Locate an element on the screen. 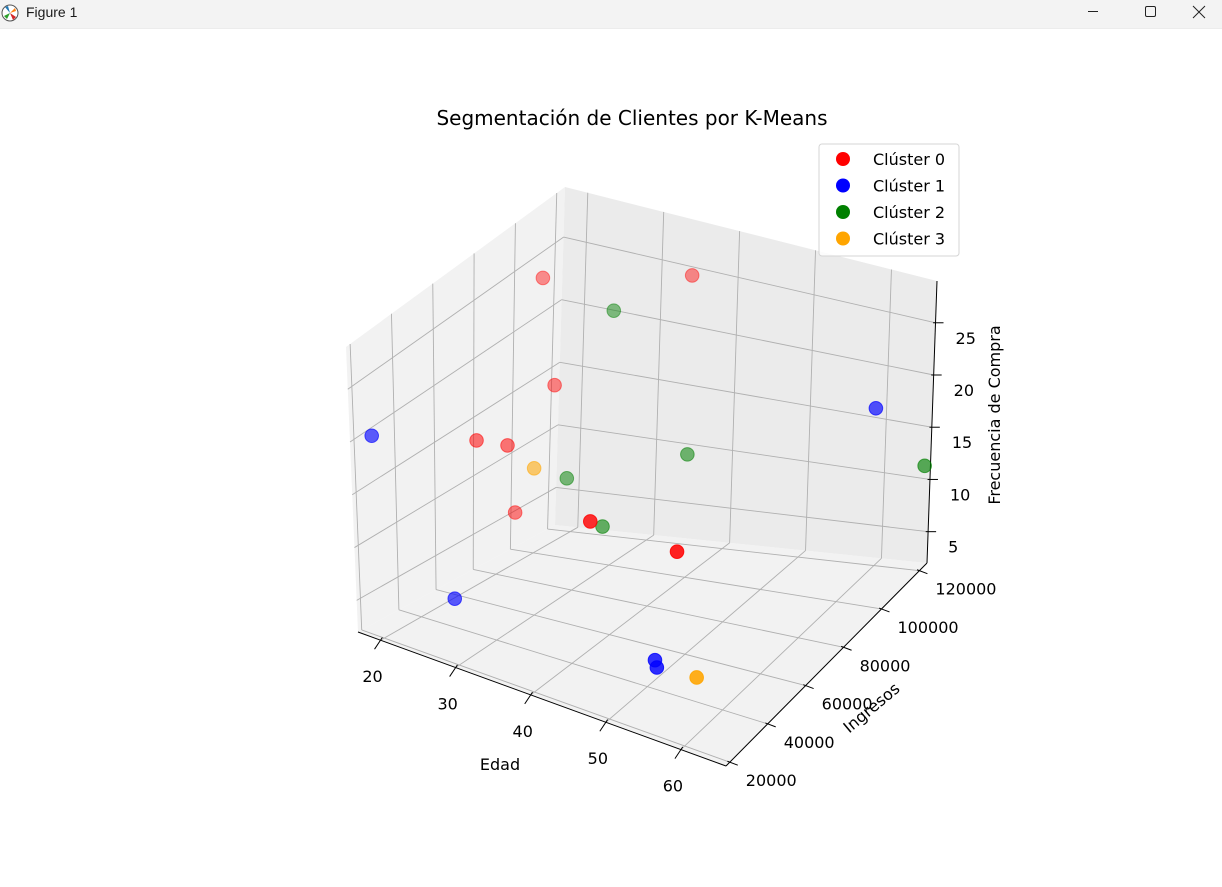 The height and width of the screenshot is (887, 1222). maximize-icon is located at coordinates (1150, 11).